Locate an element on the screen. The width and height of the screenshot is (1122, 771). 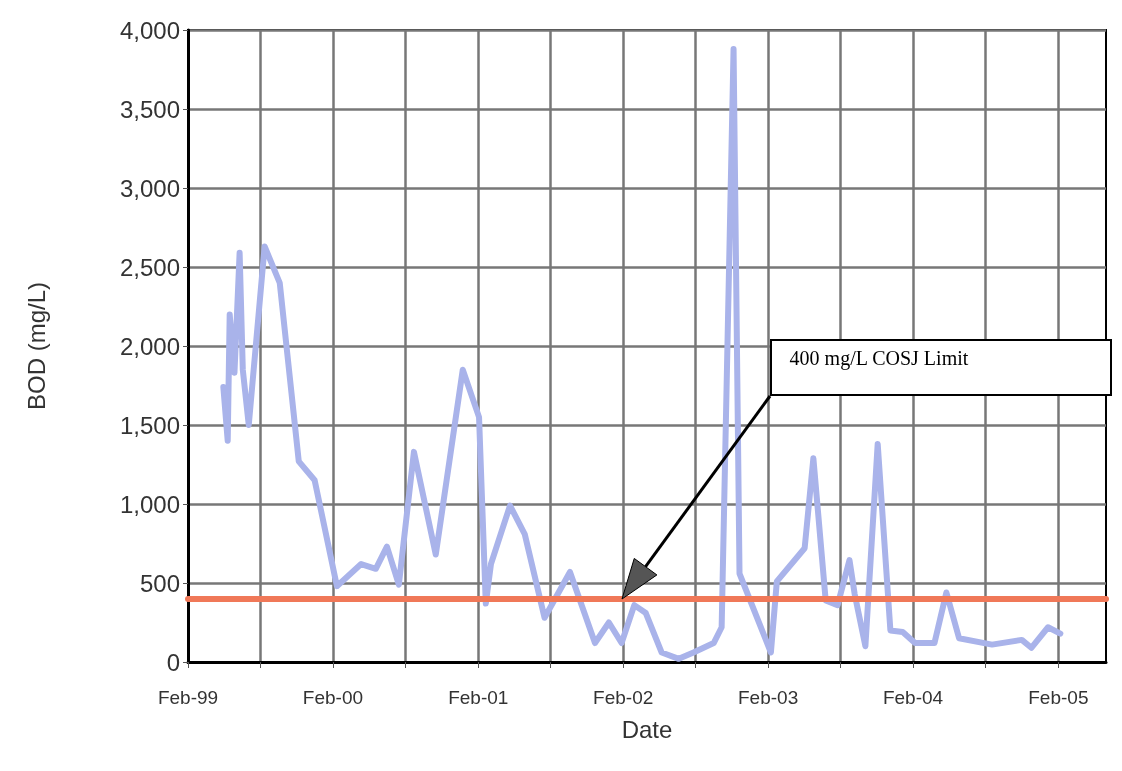
x-axis-title: Date is located at coordinates (647, 729).